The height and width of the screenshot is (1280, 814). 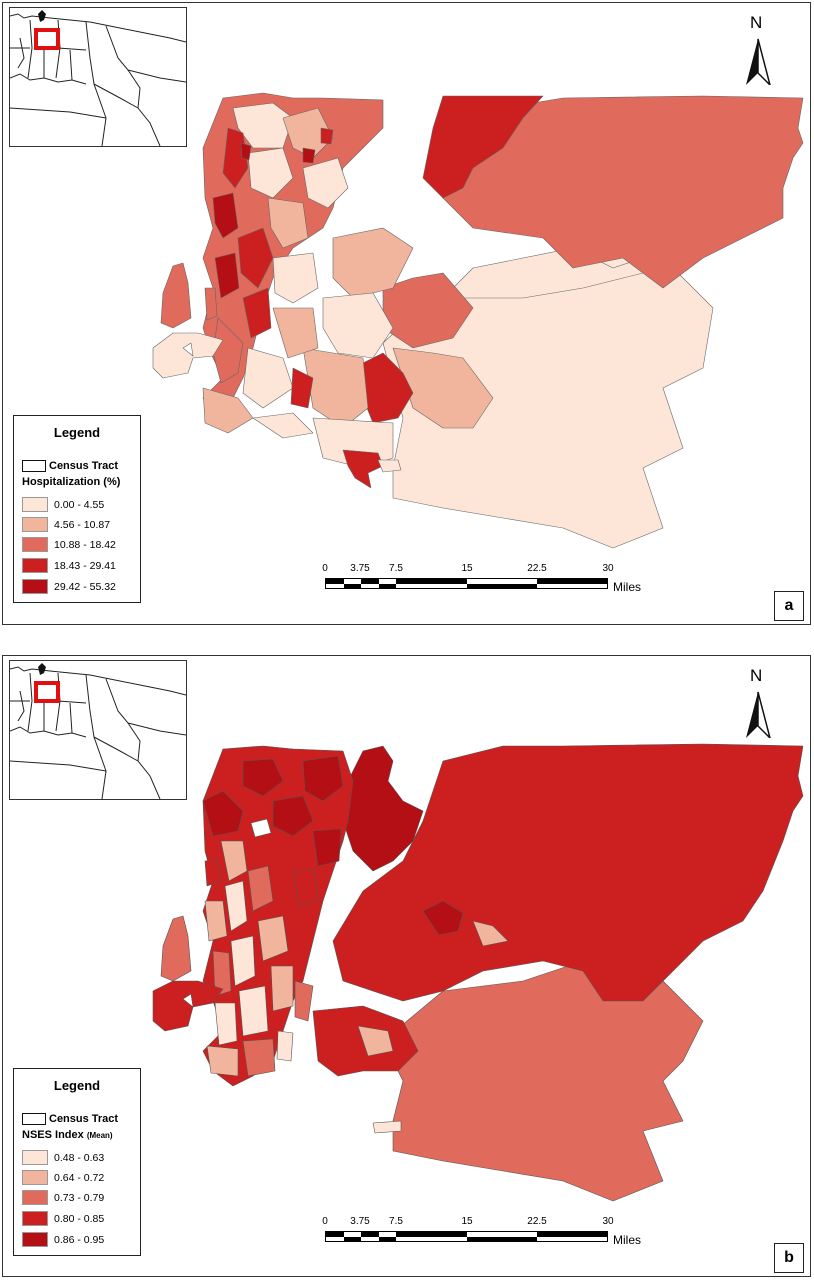 I want to click on legend-class-5: 29.42 - 55.32, so click(x=69, y=586).